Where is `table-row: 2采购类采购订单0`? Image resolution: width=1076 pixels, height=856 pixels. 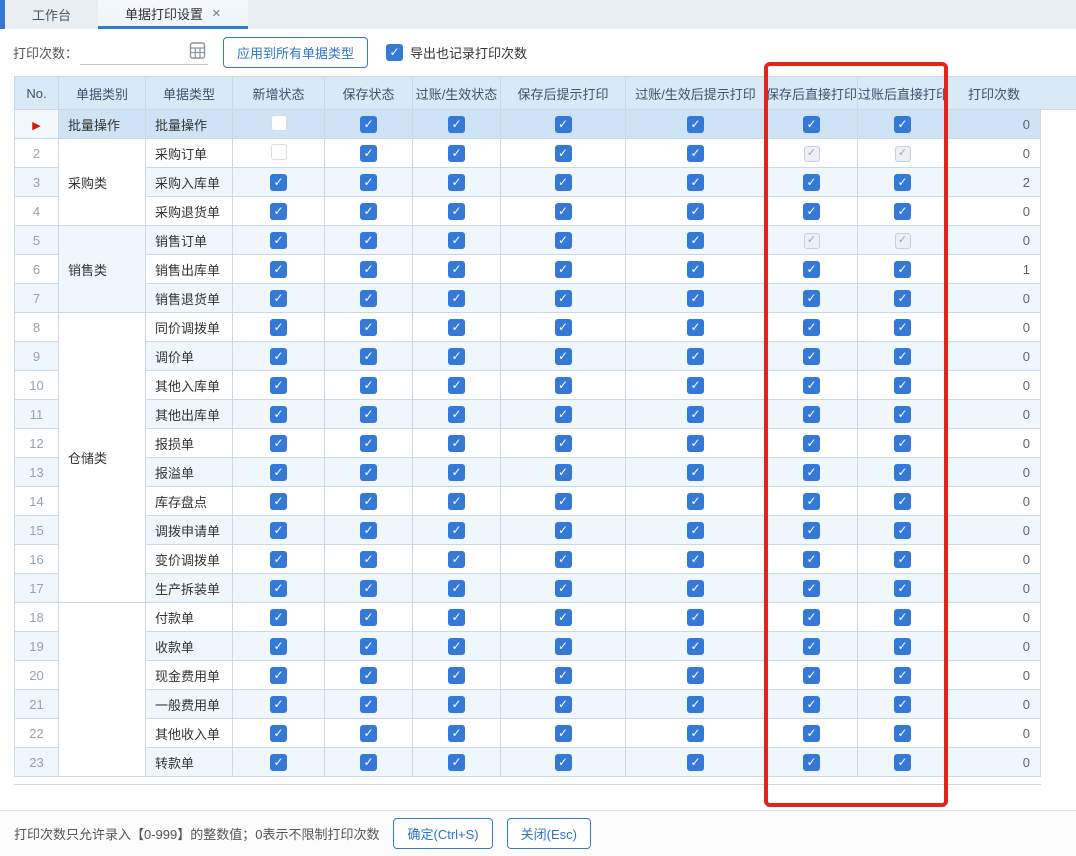 table-row: 2采购类采购订单0 is located at coordinates (527, 182).